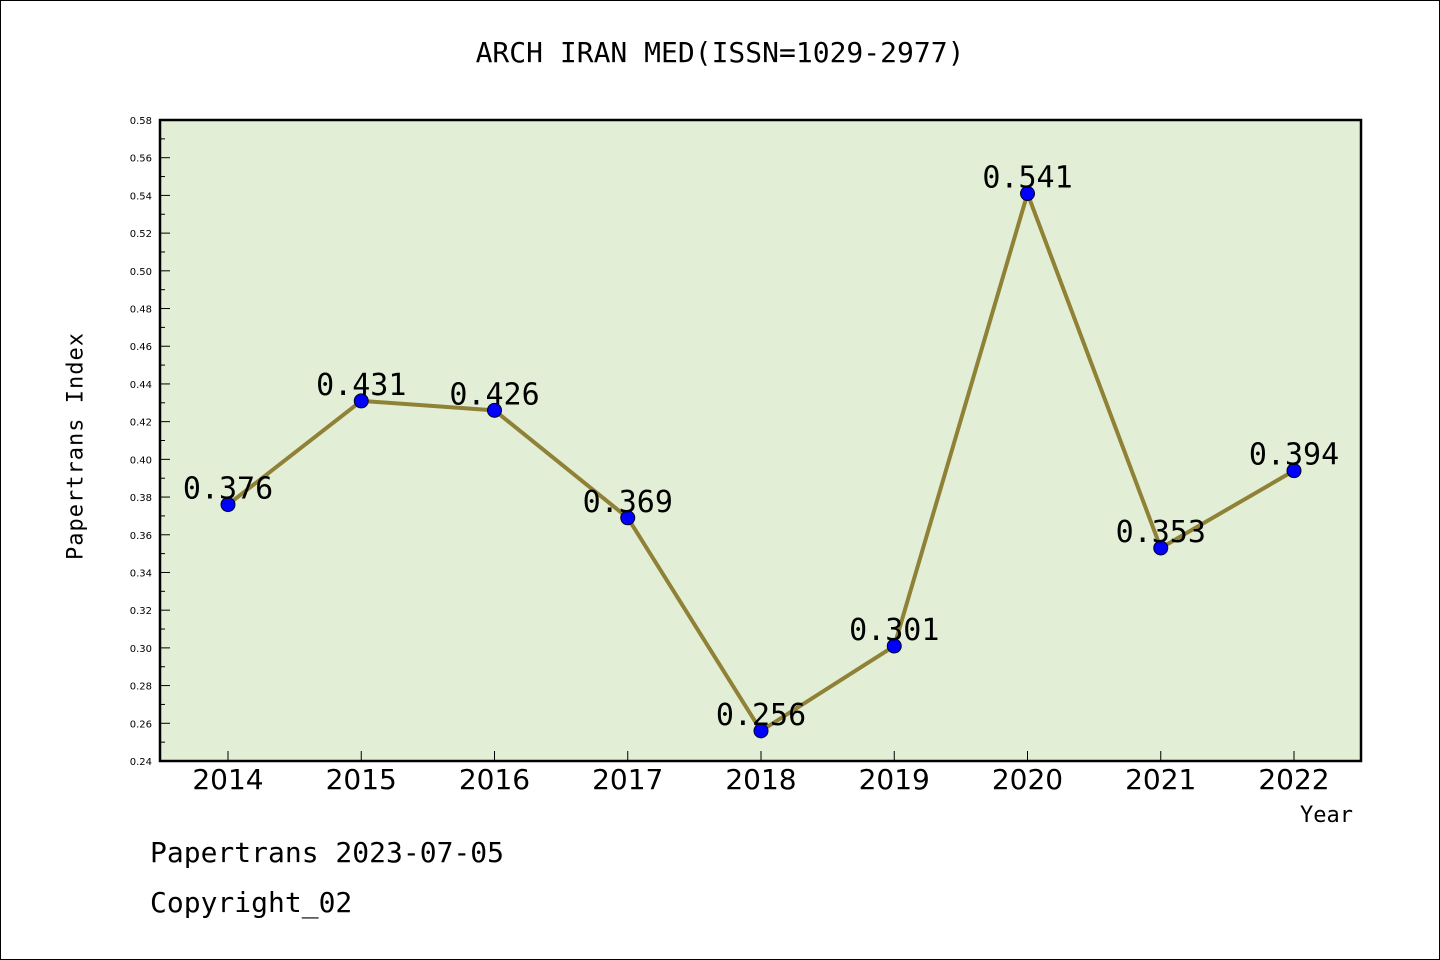 The width and height of the screenshot is (1440, 960). What do you see at coordinates (141, 762) in the screenshot?
I see `y-tick-label: 0.24` at bounding box center [141, 762].